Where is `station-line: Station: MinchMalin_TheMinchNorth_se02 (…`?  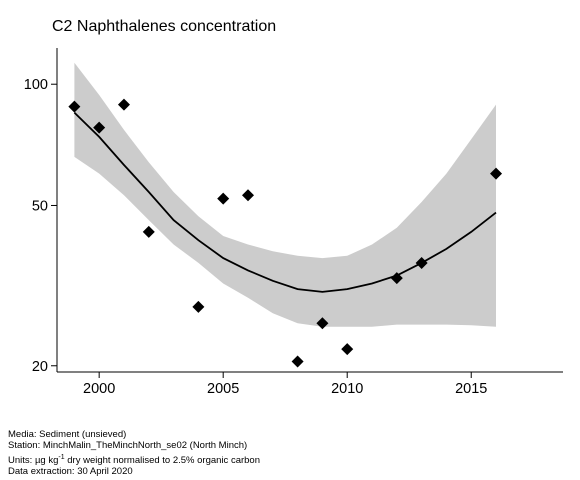
station-line: Station: MinchMalin_TheMinchNorth_se02 (… is located at coordinates (128, 446).